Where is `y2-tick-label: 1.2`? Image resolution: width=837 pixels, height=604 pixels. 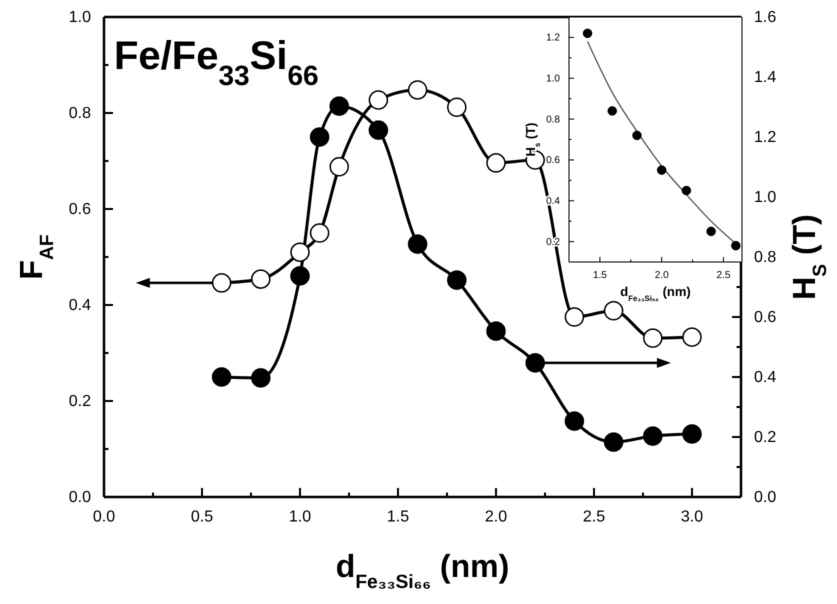
y2-tick-label: 1.2 is located at coordinates (765, 137).